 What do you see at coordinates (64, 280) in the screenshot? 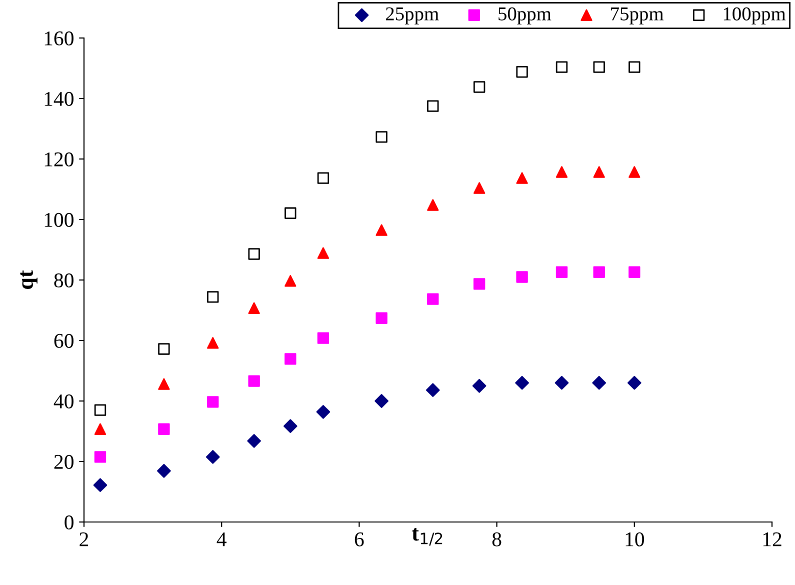
I see `y-tick-label: 80` at bounding box center [64, 280].